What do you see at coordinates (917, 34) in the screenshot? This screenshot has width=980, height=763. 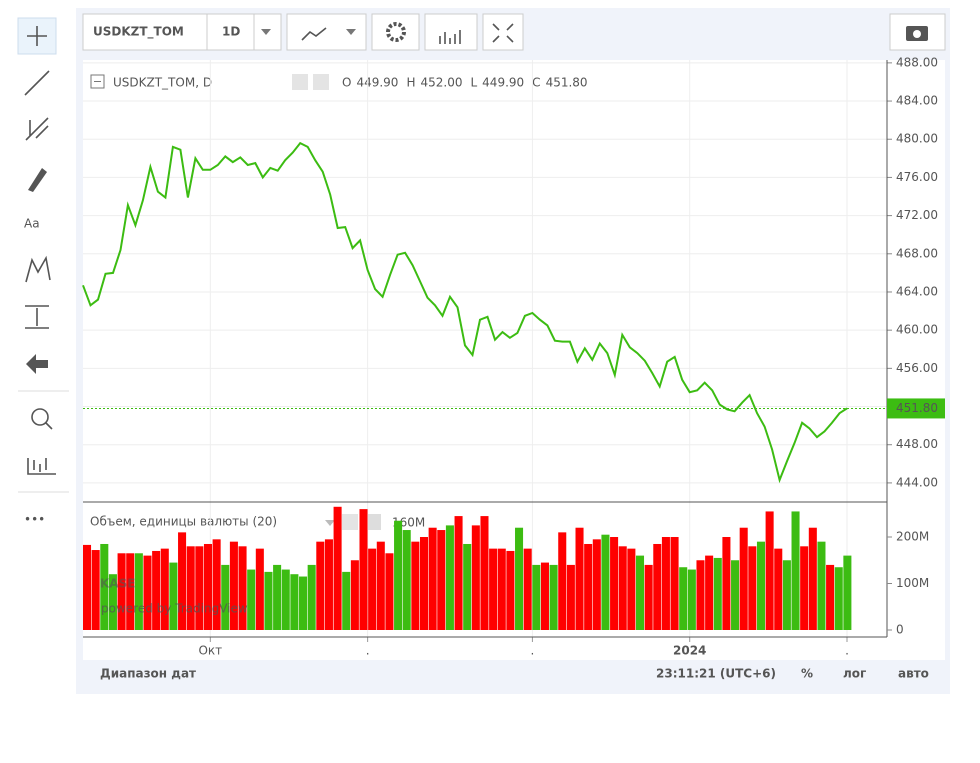 I see `camera-lens` at bounding box center [917, 34].